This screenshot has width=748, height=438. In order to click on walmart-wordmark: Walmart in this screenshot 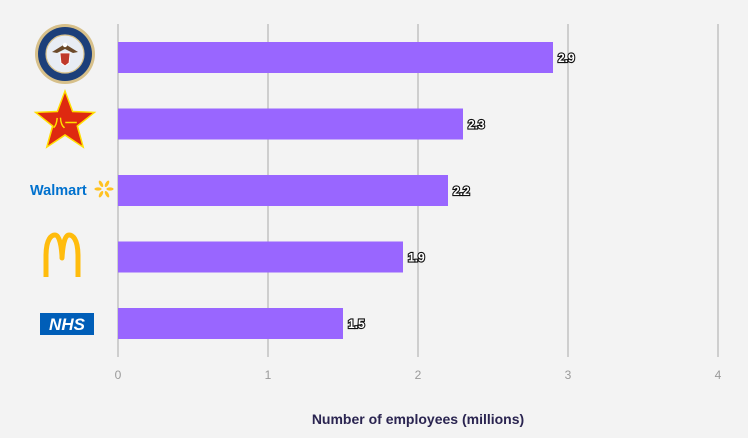, I will do `click(58, 191)`.